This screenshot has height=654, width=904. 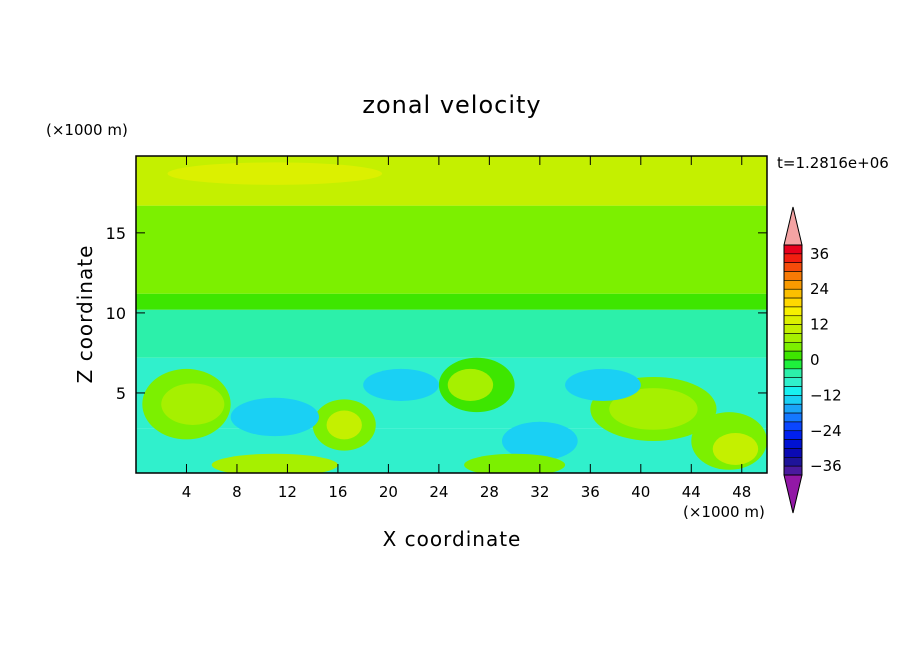 I want to click on colorbar-frame, so click(x=793, y=360).